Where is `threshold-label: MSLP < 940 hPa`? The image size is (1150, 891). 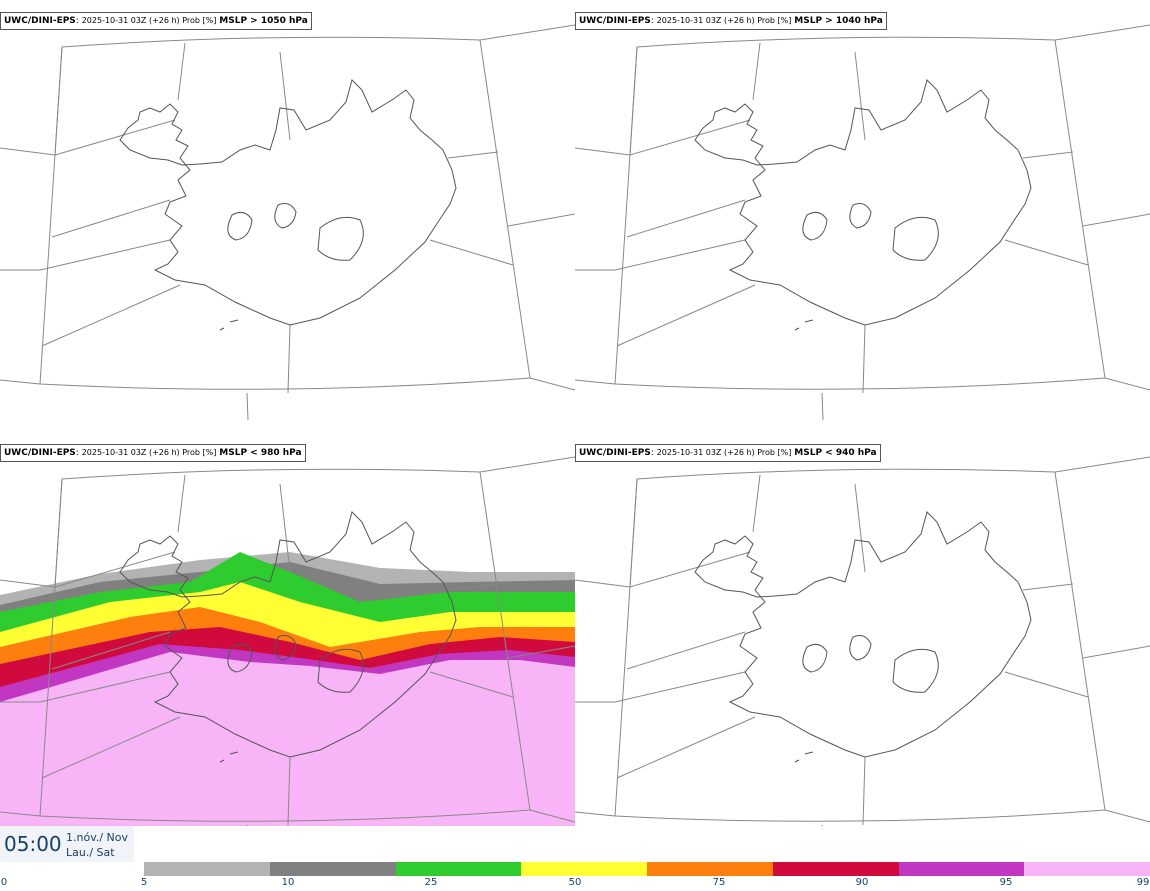 threshold-label: MSLP < 940 hPa is located at coordinates (835, 453).